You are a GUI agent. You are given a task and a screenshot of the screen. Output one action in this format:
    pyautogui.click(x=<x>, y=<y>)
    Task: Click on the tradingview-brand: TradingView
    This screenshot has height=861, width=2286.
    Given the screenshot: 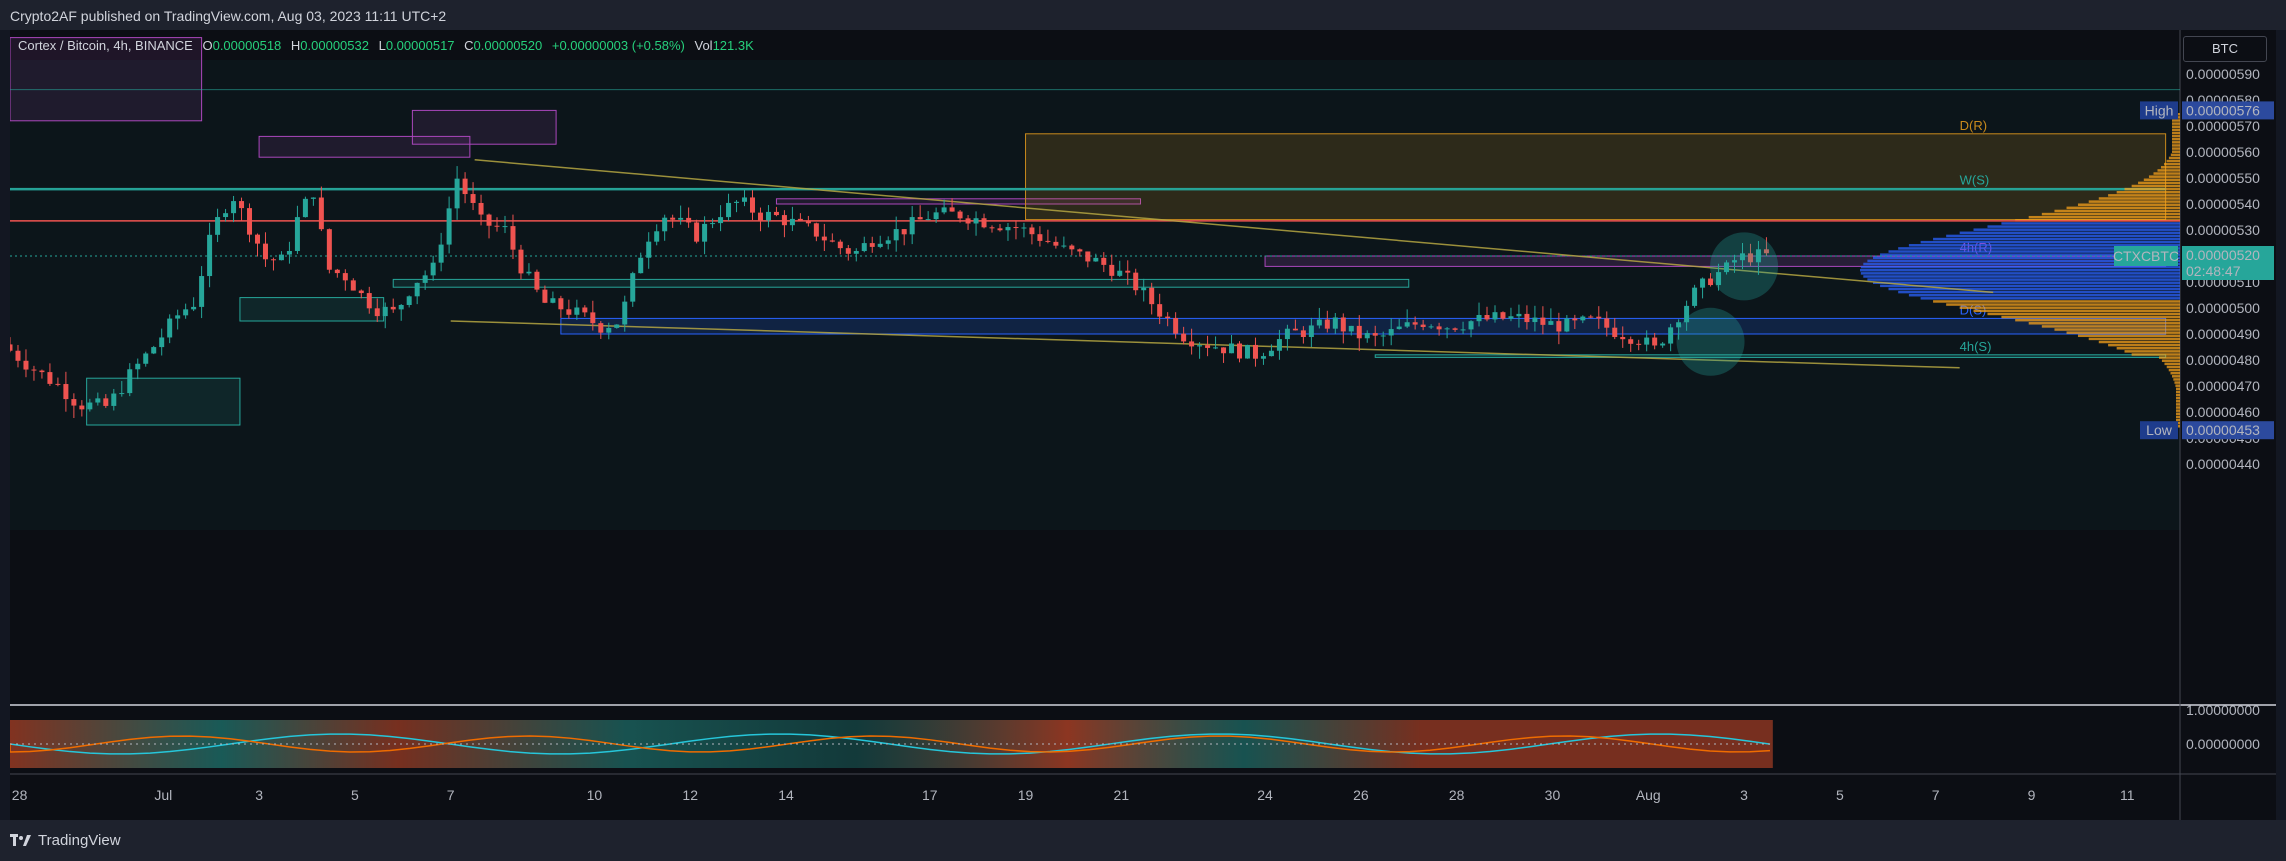 What is the action you would take?
    pyautogui.click(x=79, y=840)
    